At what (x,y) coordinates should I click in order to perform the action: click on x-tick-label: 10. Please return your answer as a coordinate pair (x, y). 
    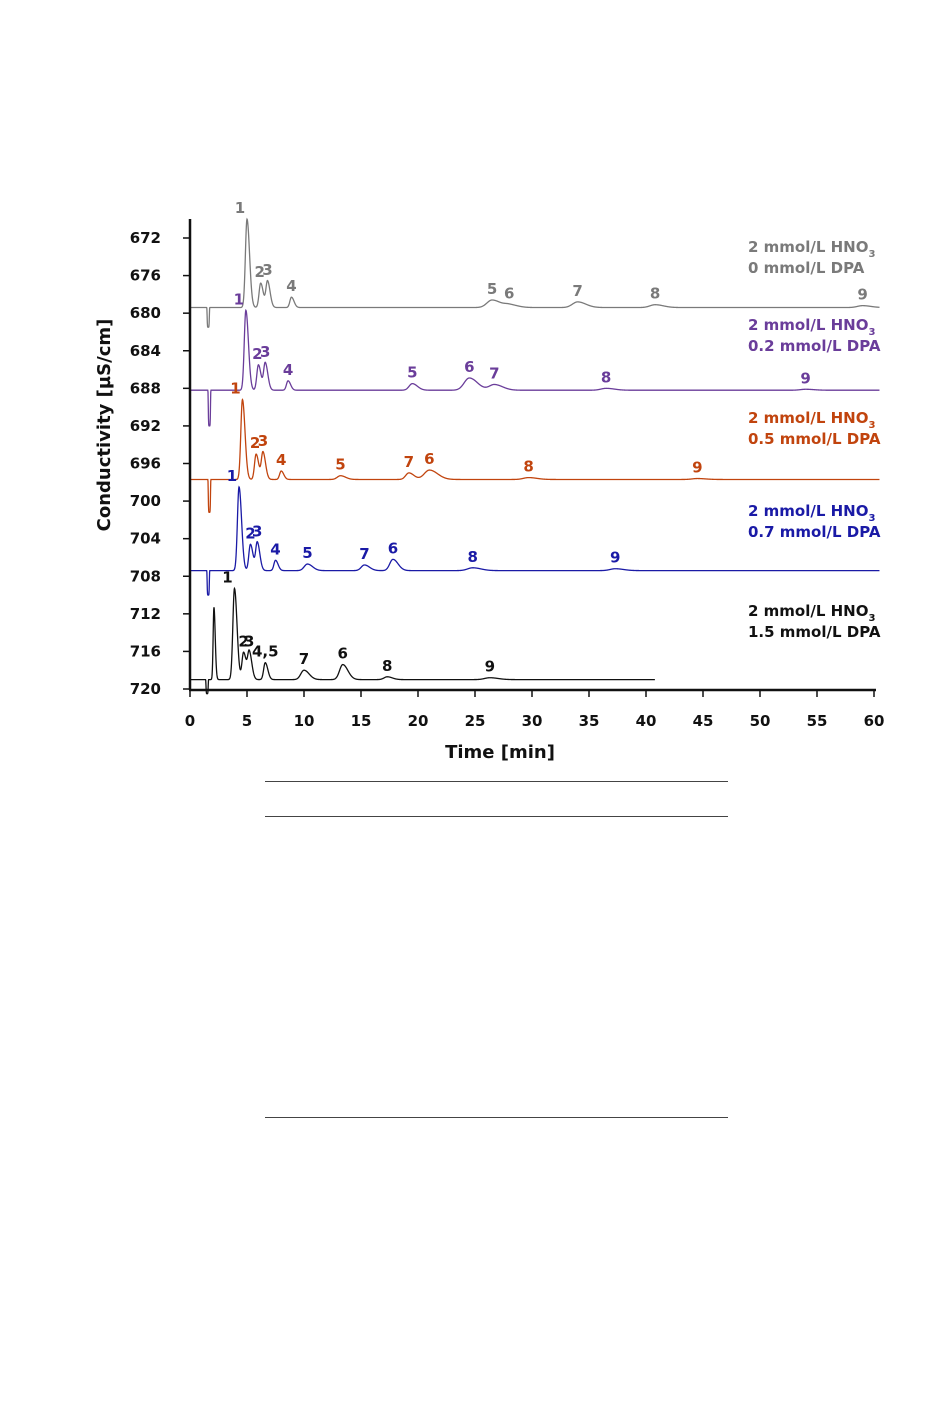
    Looking at the image, I should click on (304, 721).